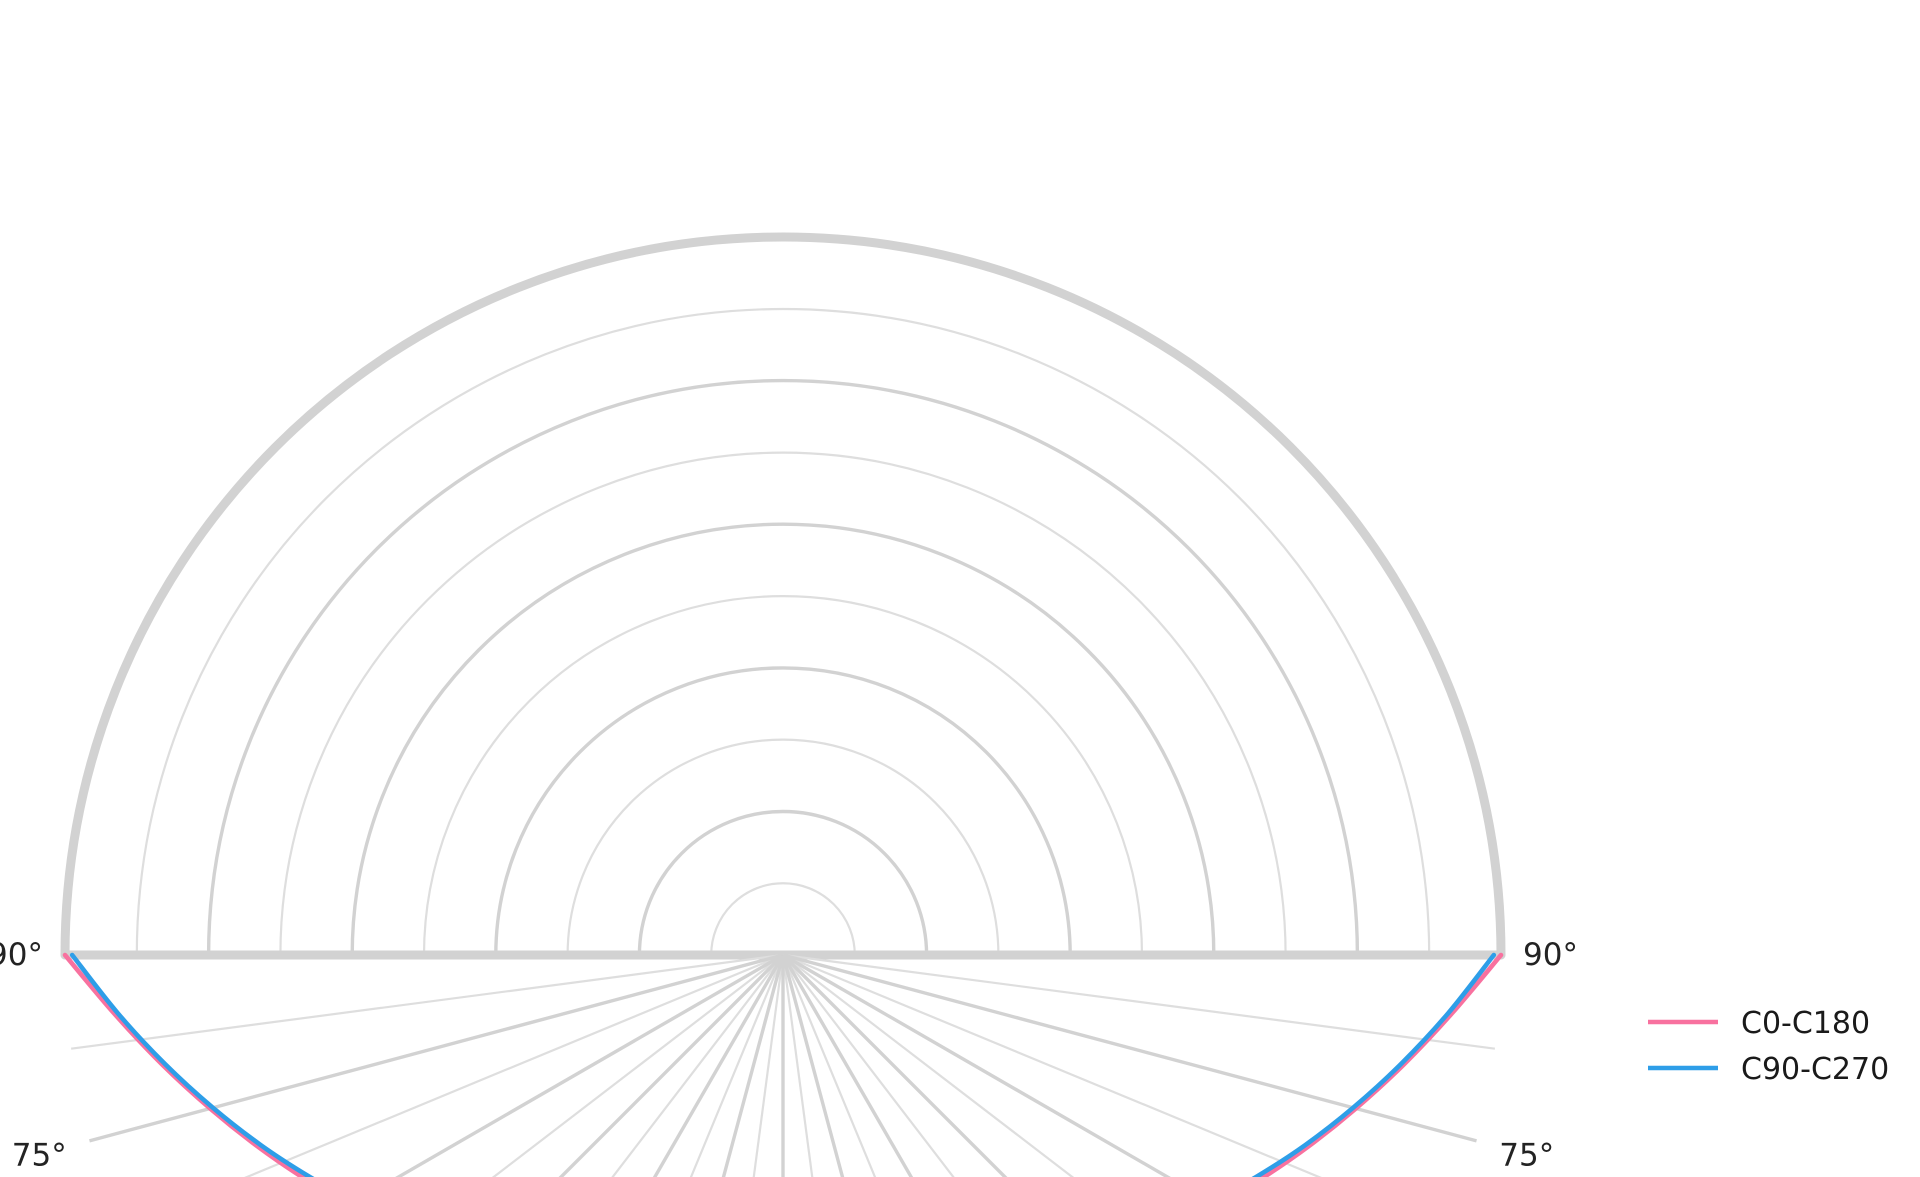  What do you see at coordinates (1805, 1023) in the screenshot?
I see `legend-label-1: C0-C180` at bounding box center [1805, 1023].